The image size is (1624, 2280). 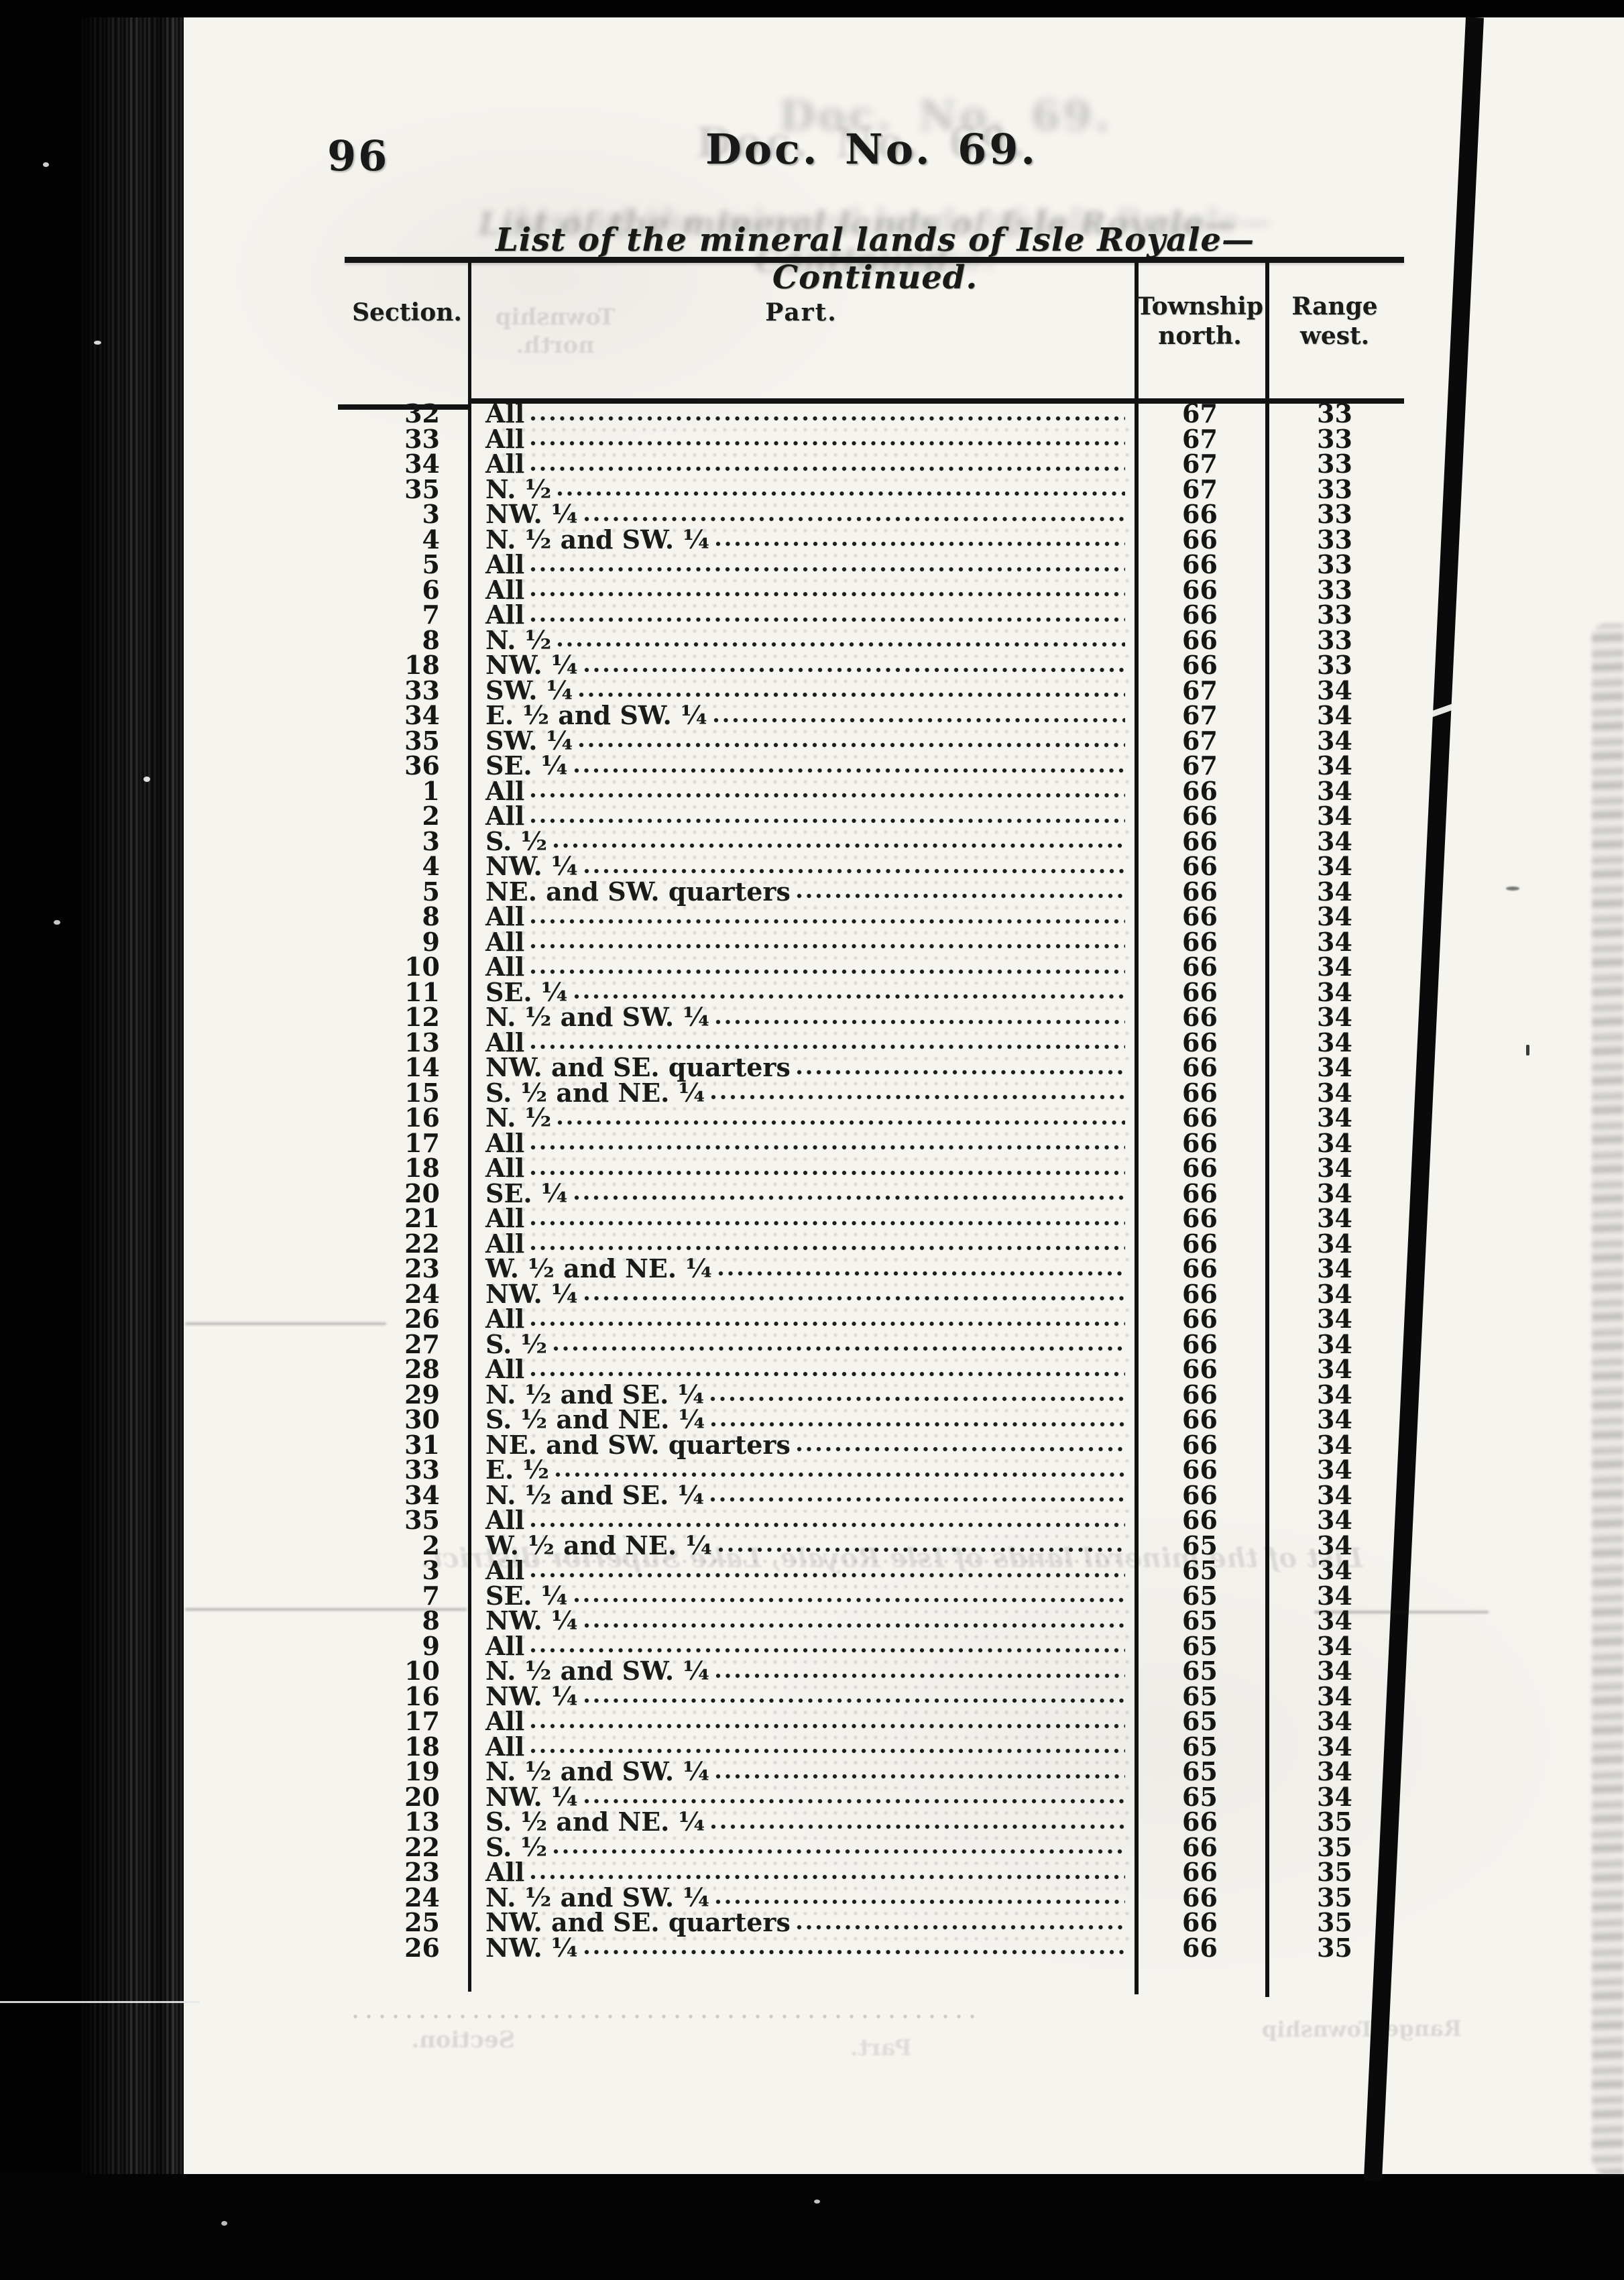 I want to click on table-row: 2 W. ½ and NE. ¼ 65 34, so click(x=875, y=1545).